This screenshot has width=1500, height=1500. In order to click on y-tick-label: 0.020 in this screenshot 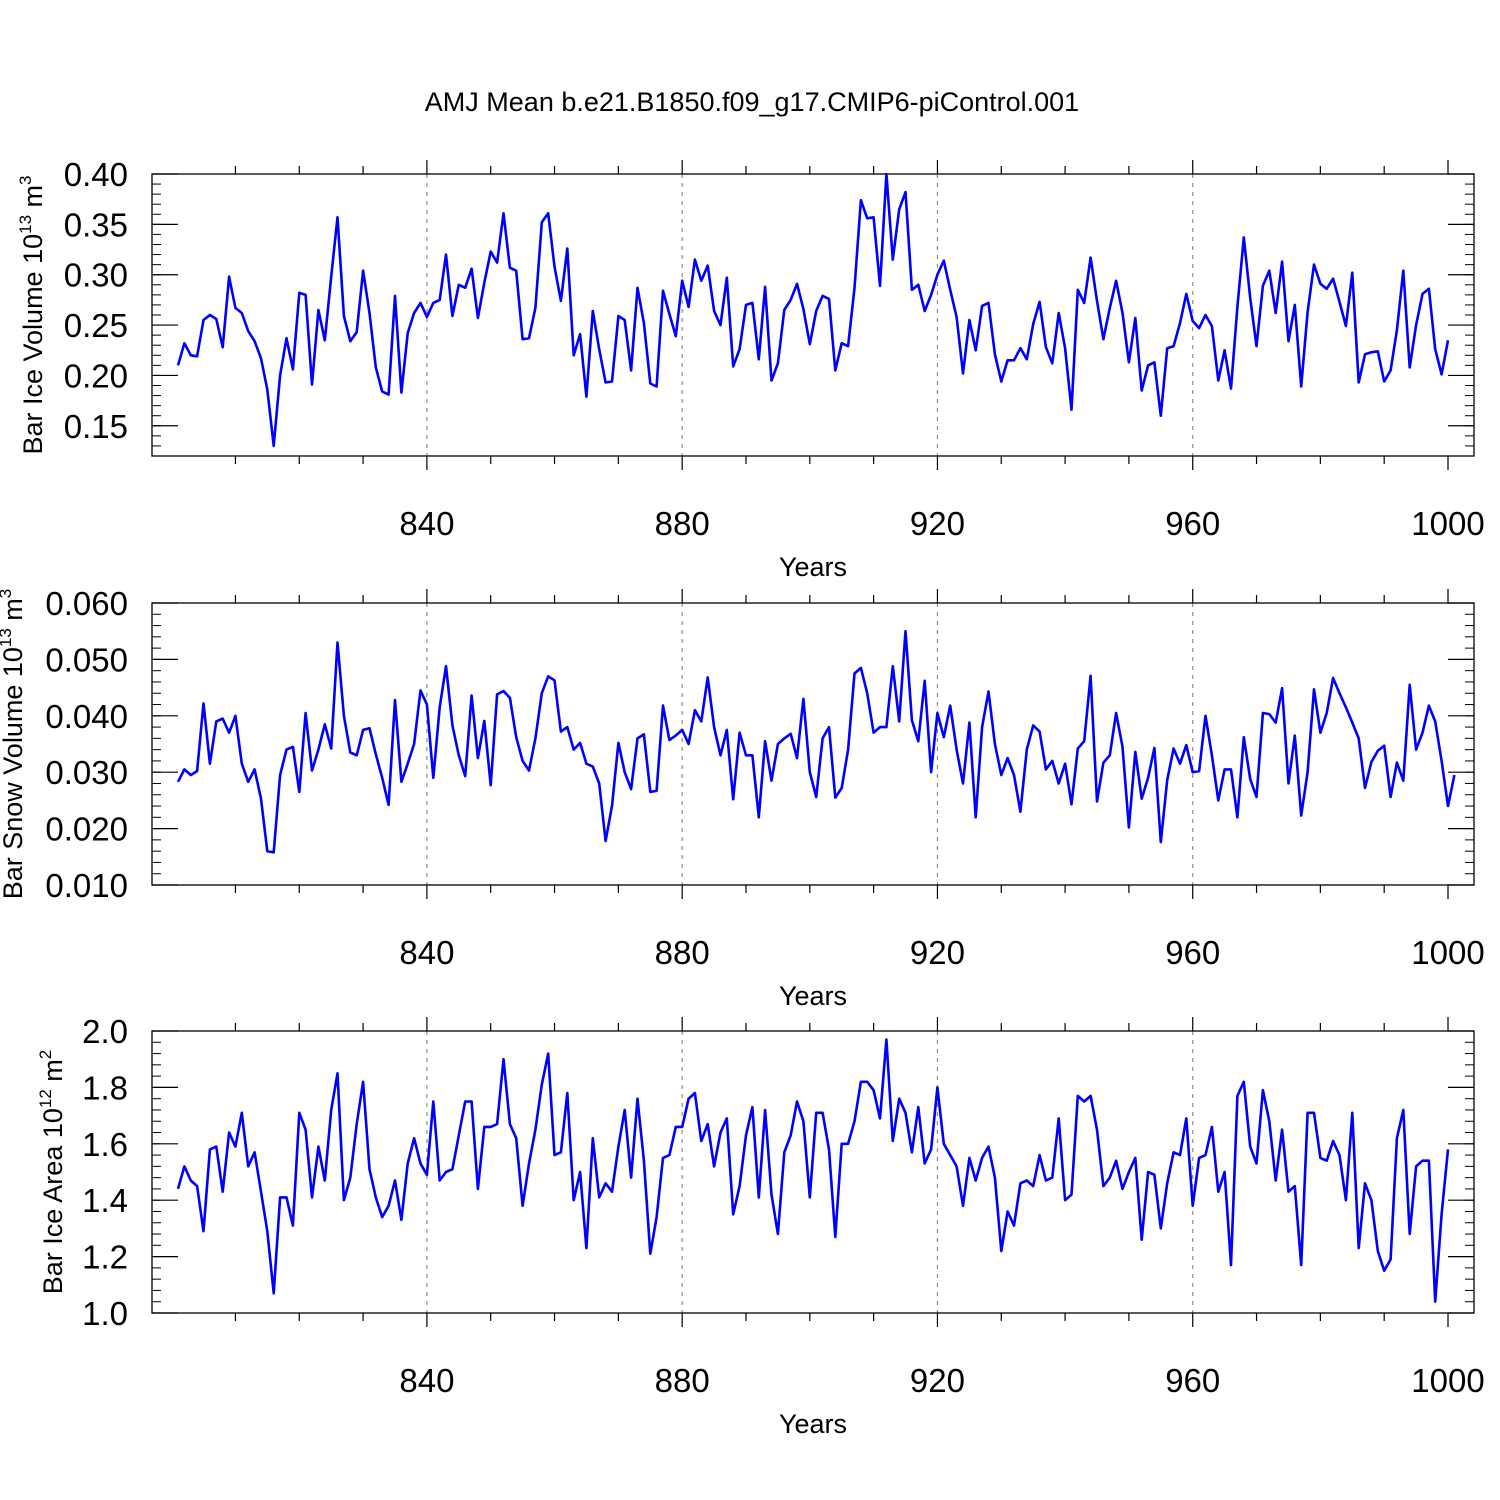, I will do `click(86, 829)`.